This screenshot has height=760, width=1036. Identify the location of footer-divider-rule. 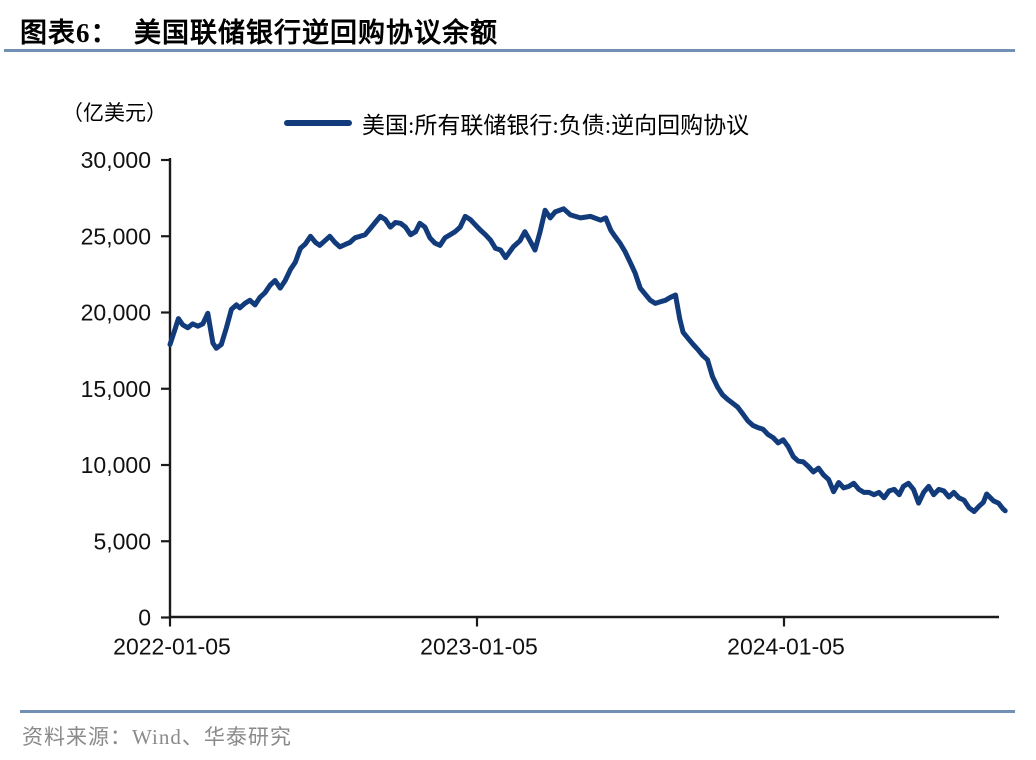
(517, 711).